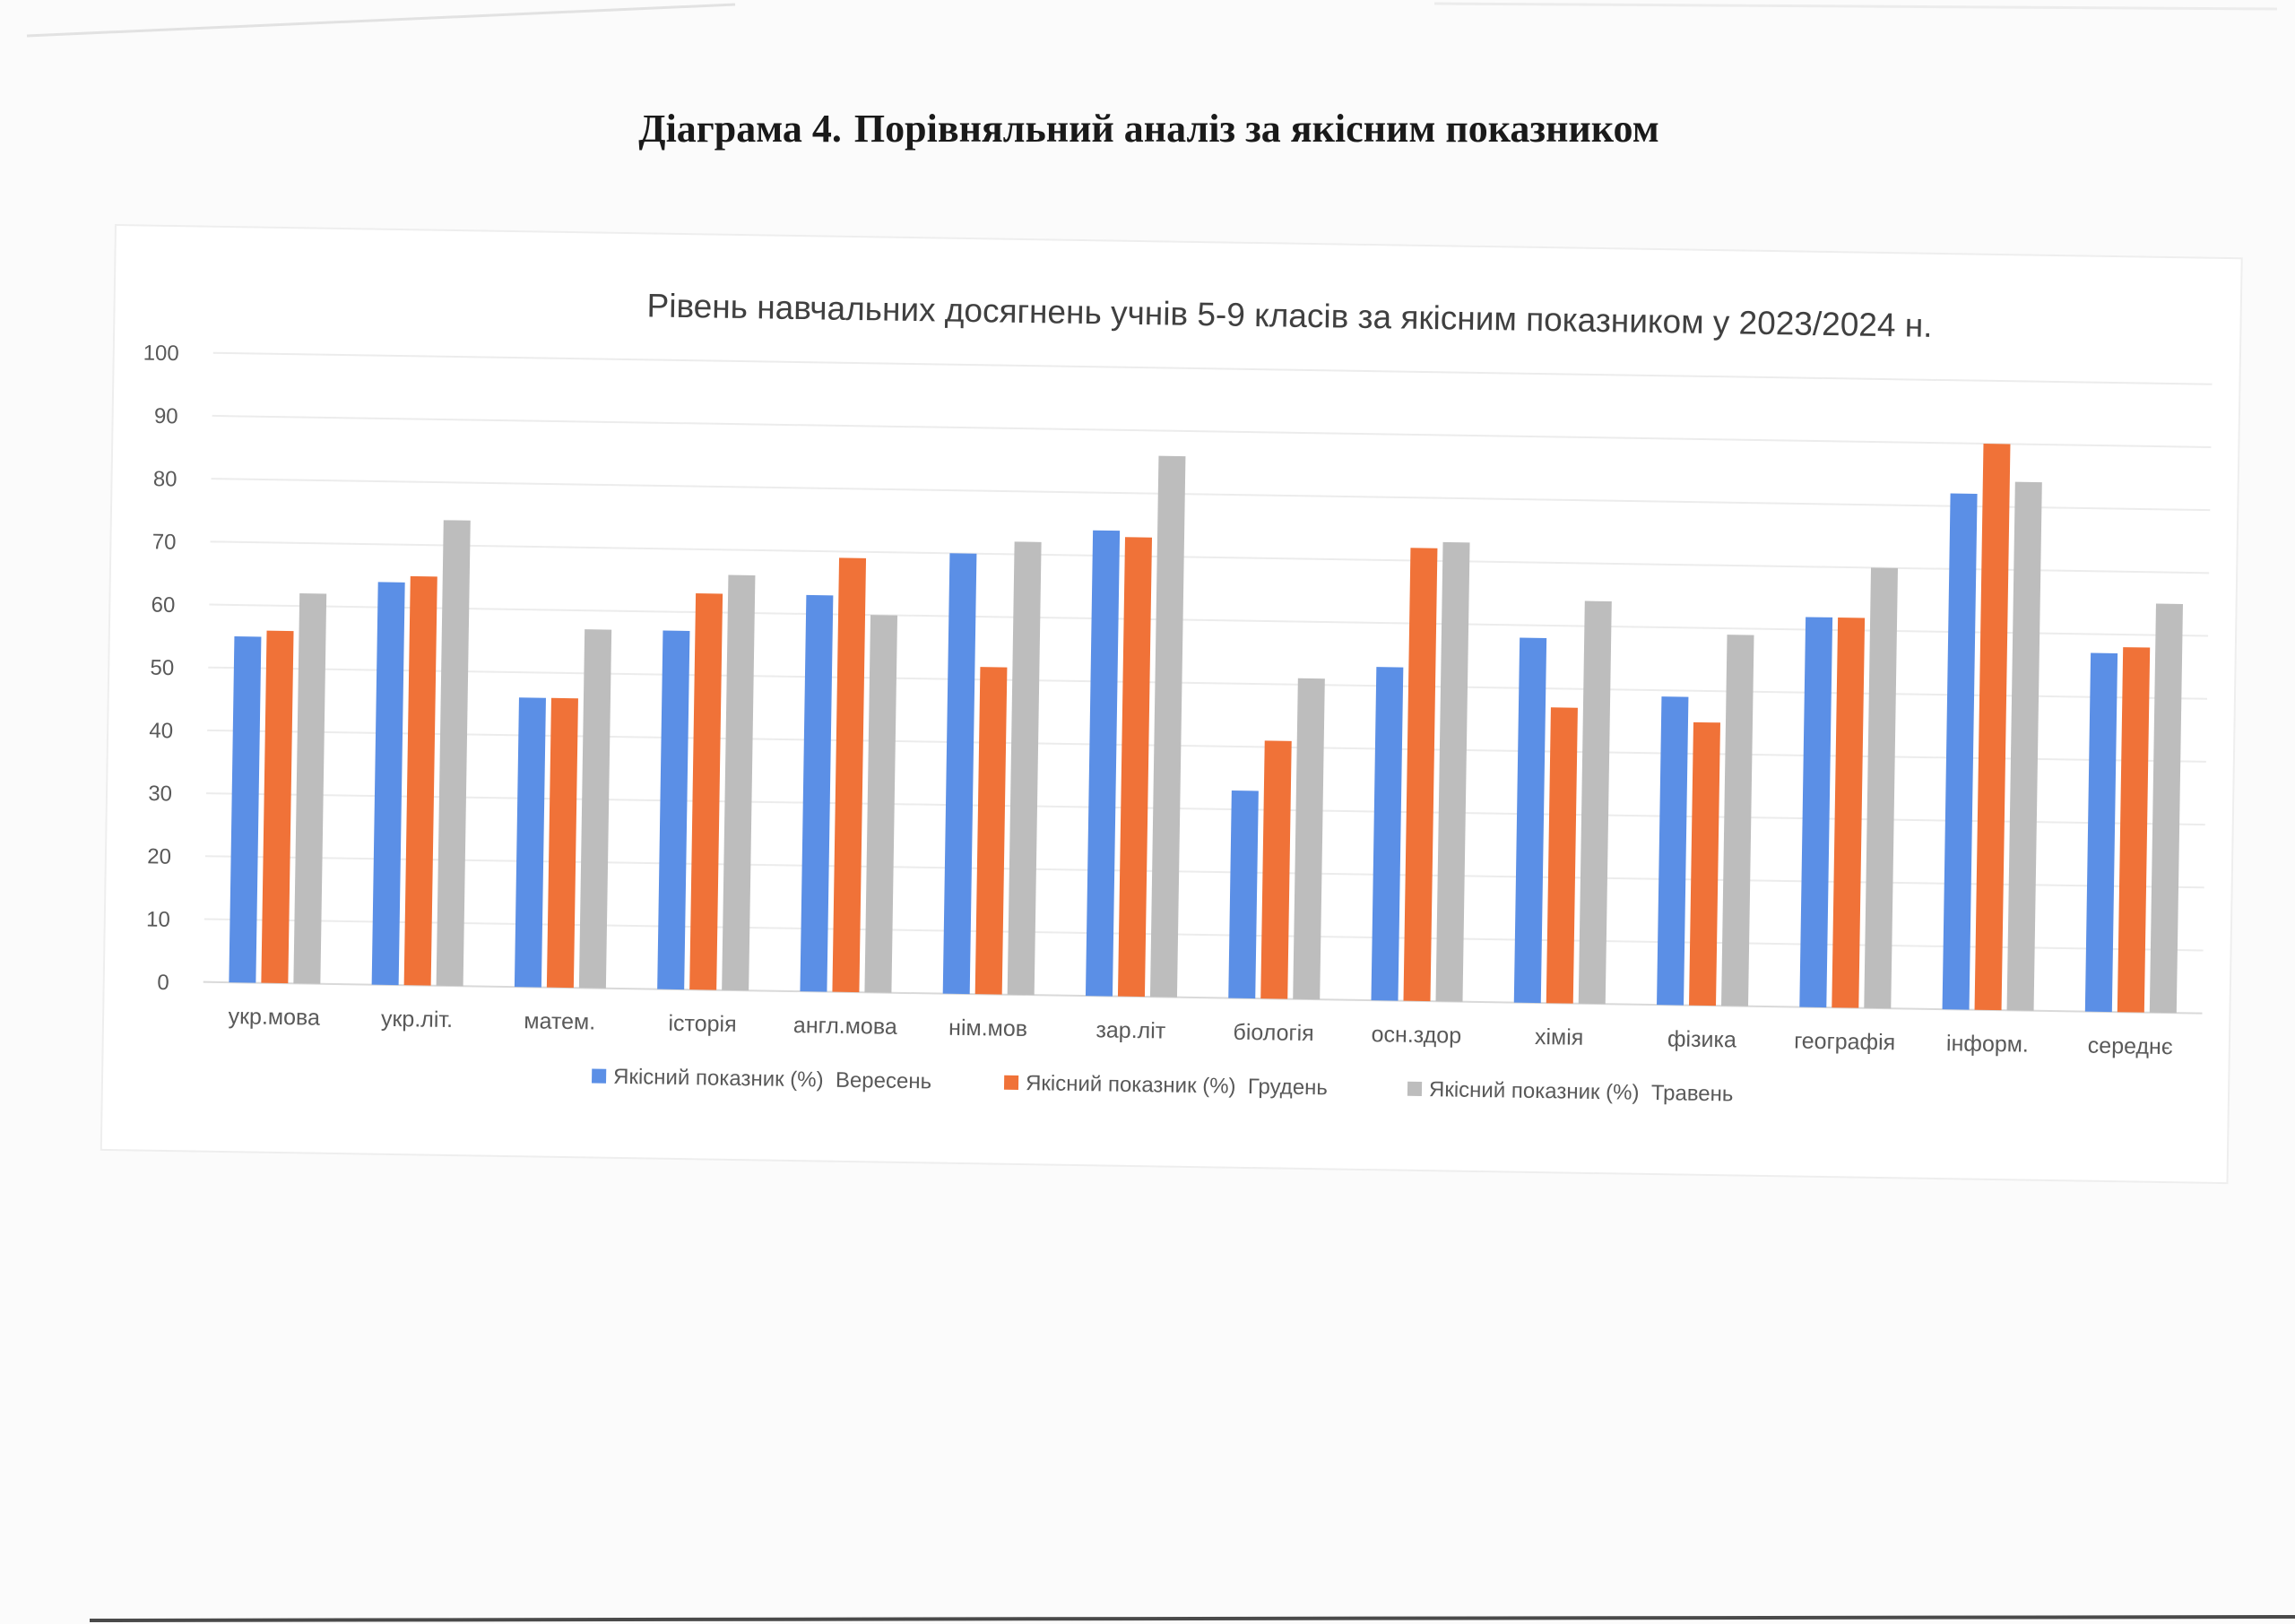 The image size is (2295, 1624). I want to click on y-tick-label: 30, so click(160, 794).